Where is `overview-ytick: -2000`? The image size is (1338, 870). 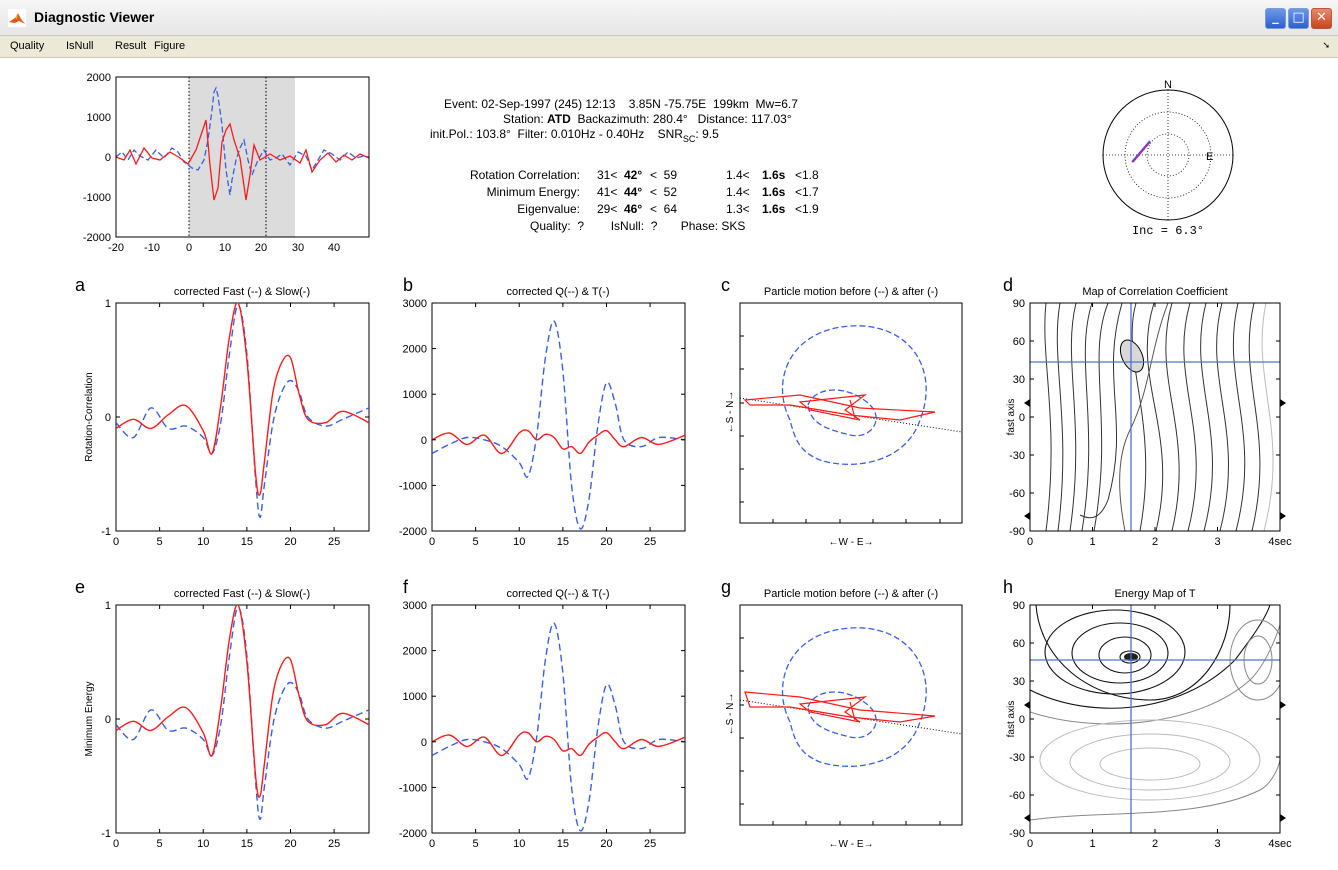 overview-ytick: -2000 is located at coordinates (97, 238).